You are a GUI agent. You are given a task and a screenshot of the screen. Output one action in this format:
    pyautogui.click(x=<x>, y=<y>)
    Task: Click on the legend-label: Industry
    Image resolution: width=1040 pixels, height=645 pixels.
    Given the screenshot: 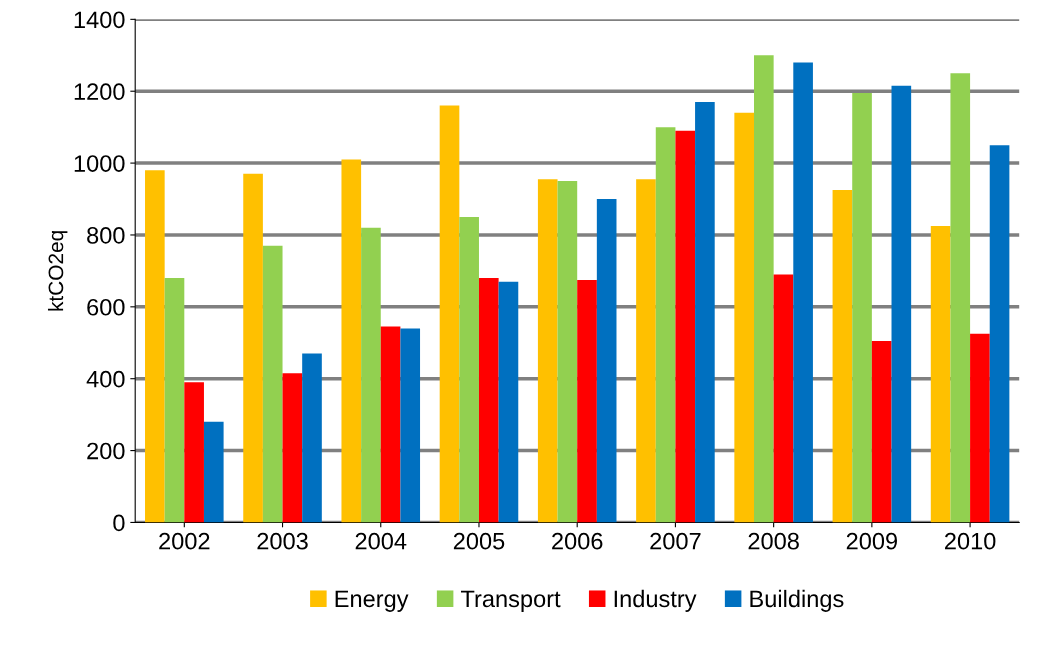 What is the action you would take?
    pyautogui.click(x=655, y=600)
    